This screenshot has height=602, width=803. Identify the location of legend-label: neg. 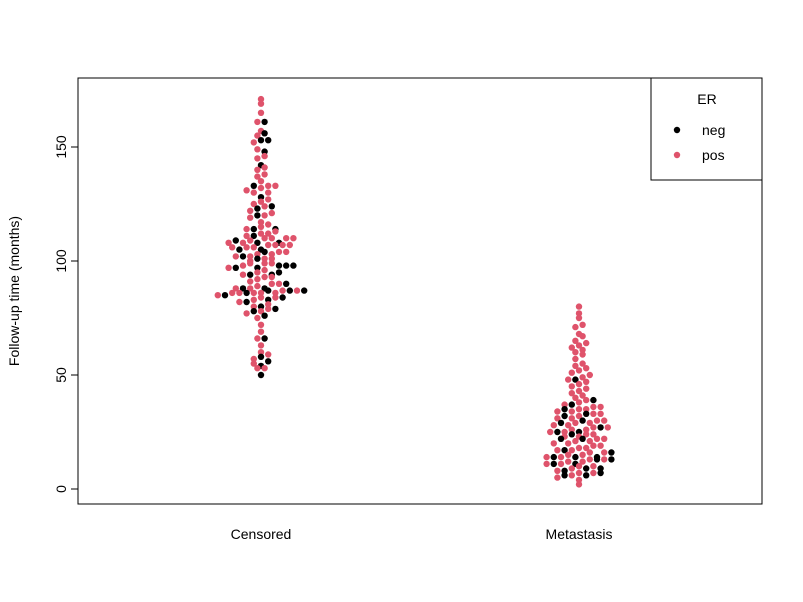
(713, 130).